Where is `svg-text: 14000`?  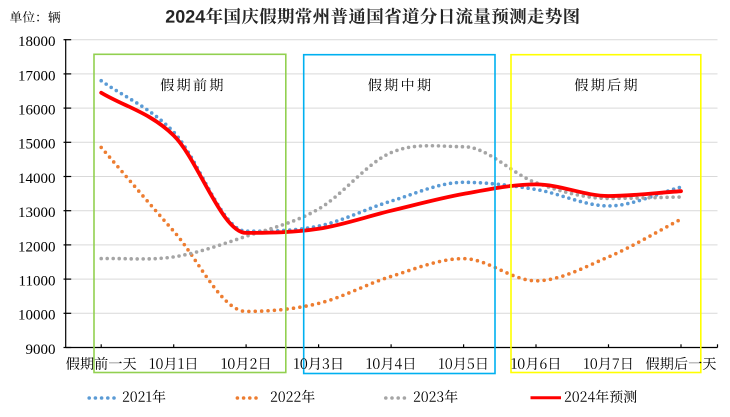 svg-text: 14000 is located at coordinates (37, 179).